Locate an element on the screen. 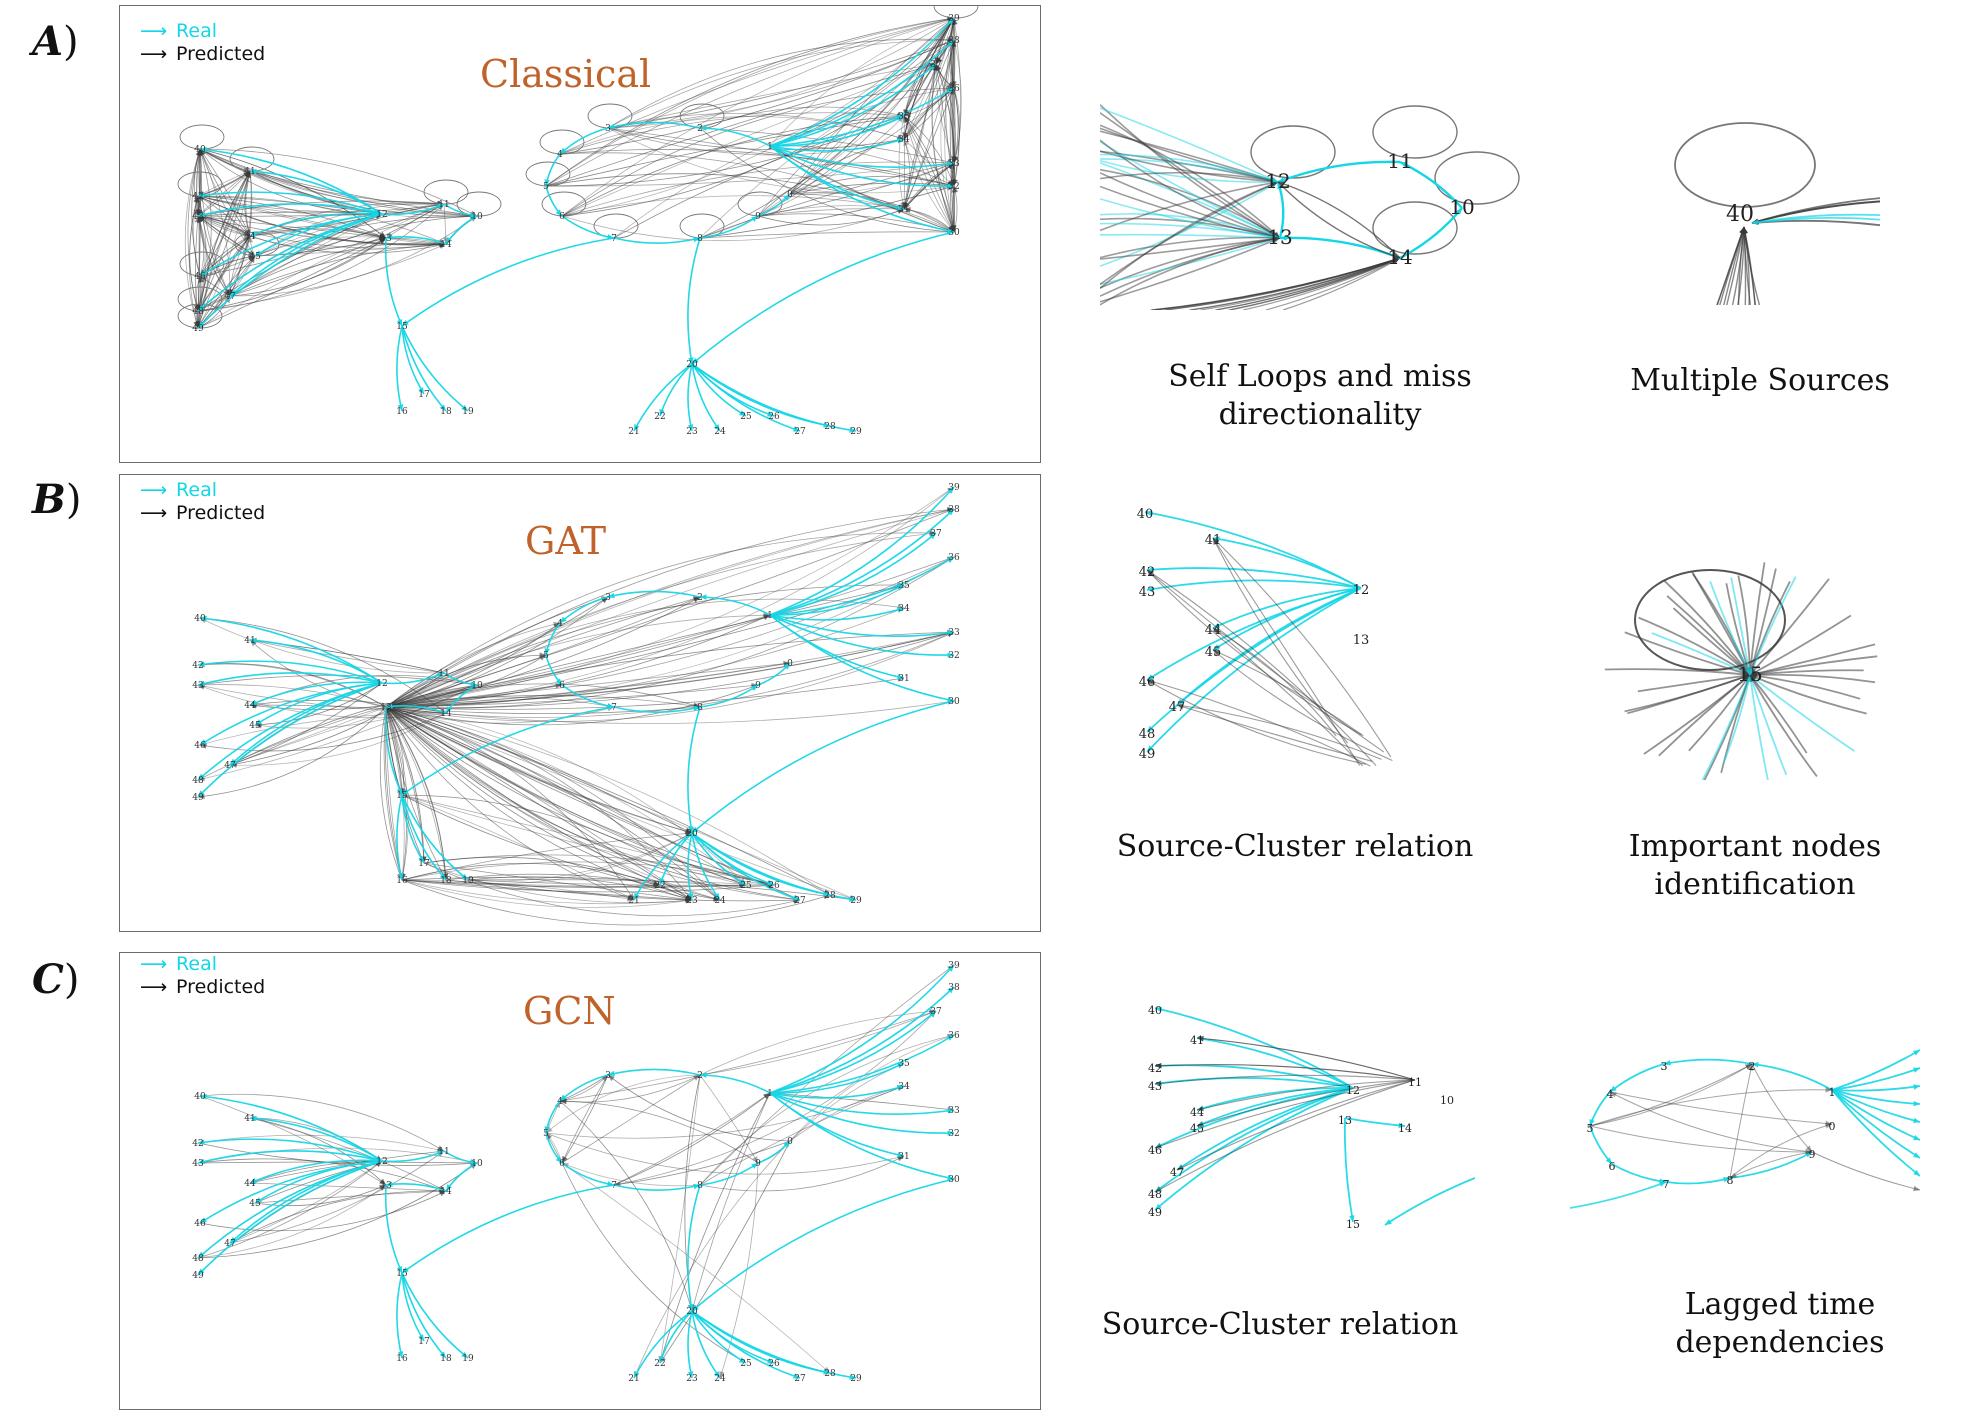 The height and width of the screenshot is (1410, 1969). node-label-49: 49 is located at coordinates (198, 798).